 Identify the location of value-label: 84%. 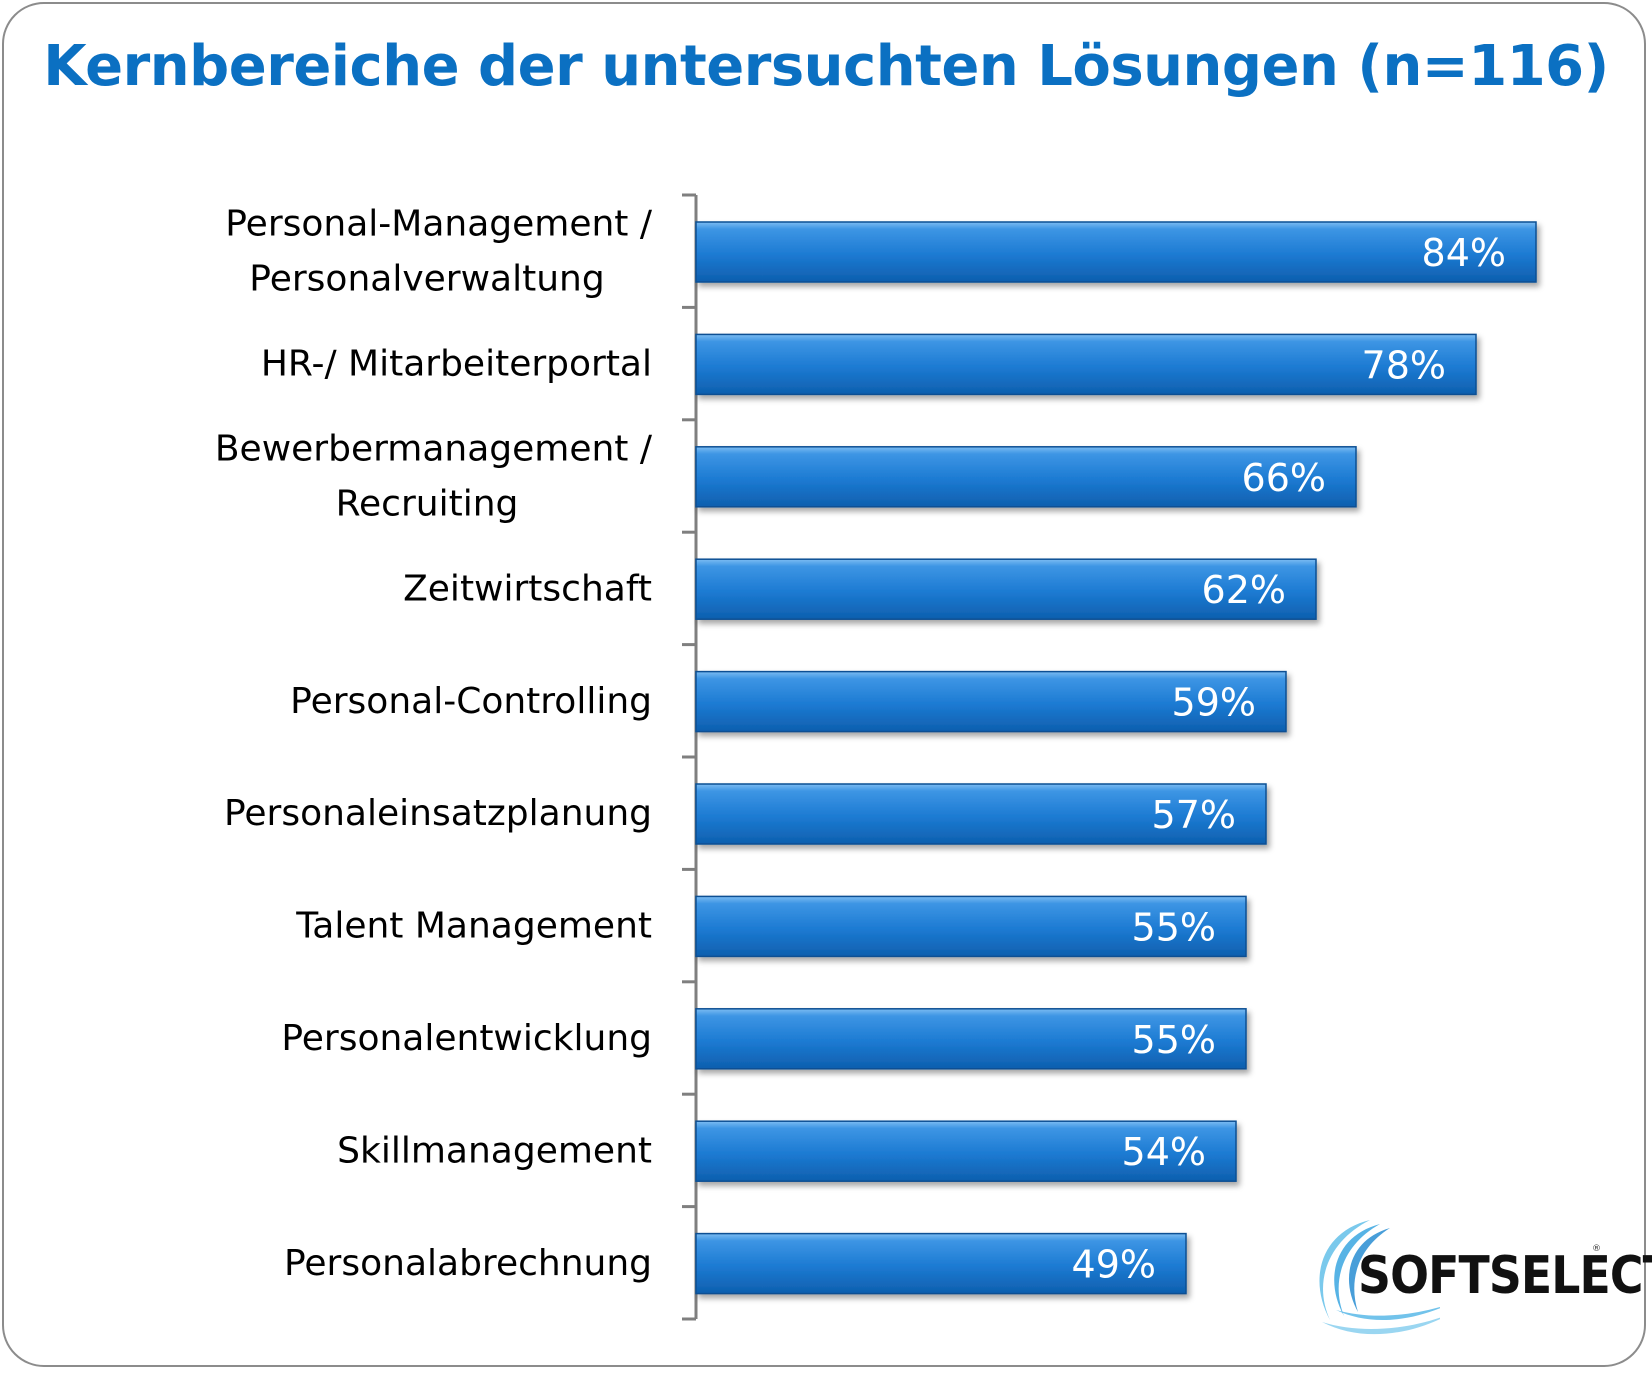
(1464, 253).